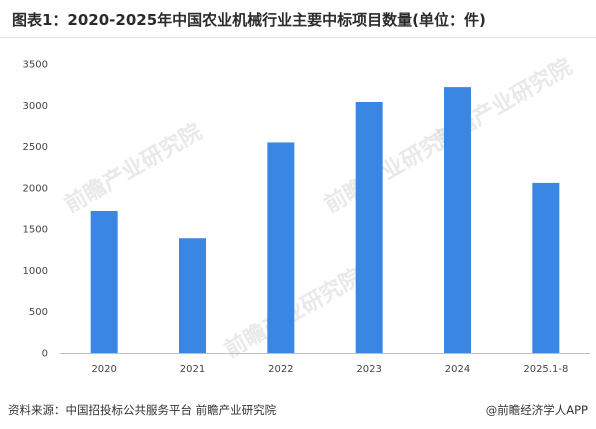 This screenshot has width=596, height=429. Describe the element at coordinates (35, 106) in the screenshot. I see `y-tick-label: 3000` at that location.